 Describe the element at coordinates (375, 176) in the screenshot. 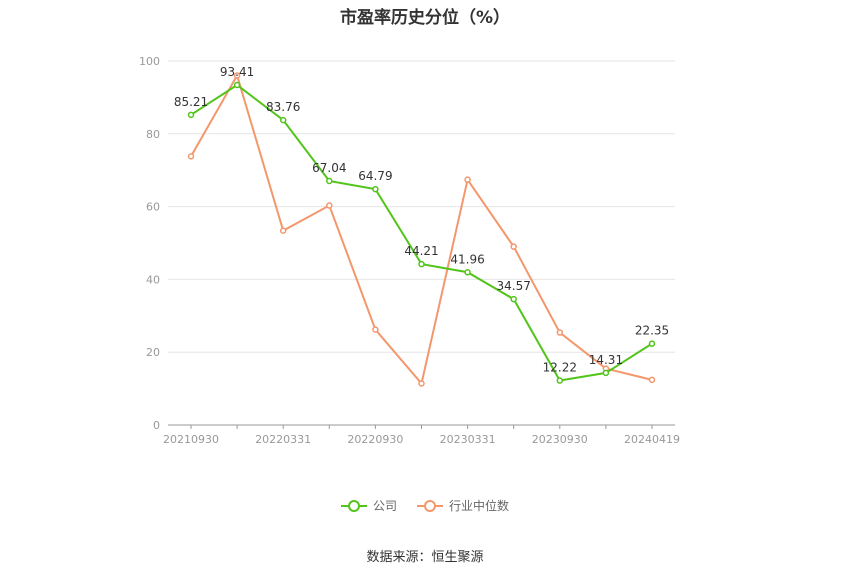

I see `data-label-company: 64.79` at that location.